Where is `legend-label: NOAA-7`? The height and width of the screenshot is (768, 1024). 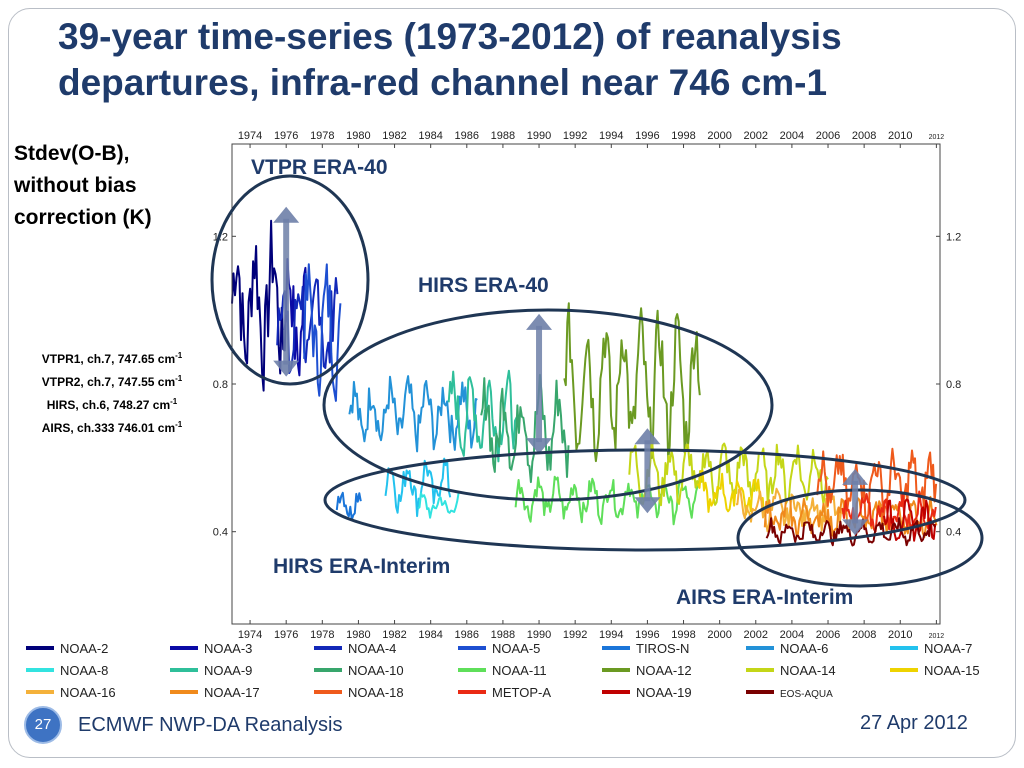 legend-label: NOAA-7 is located at coordinates (948, 648).